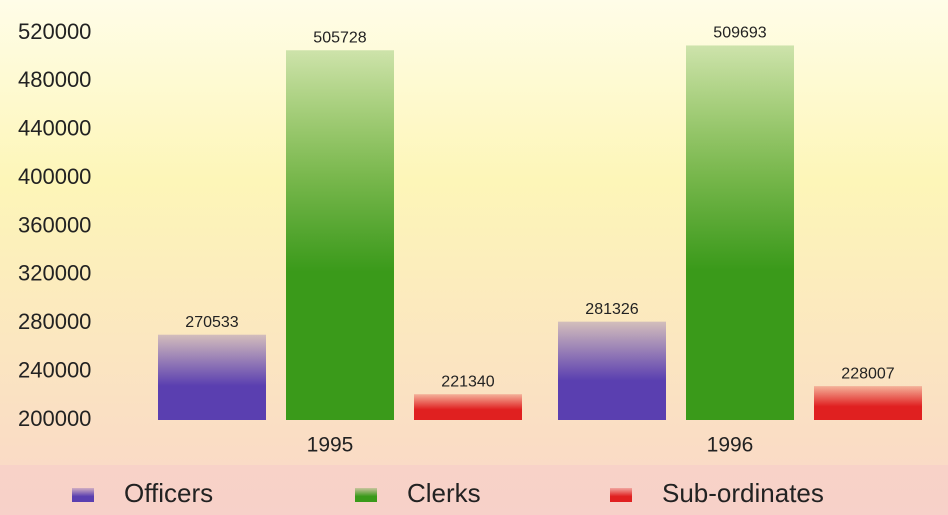 This screenshot has height=515, width=948. Describe the element at coordinates (739, 33) in the screenshot. I see `value-label: 509693` at that location.